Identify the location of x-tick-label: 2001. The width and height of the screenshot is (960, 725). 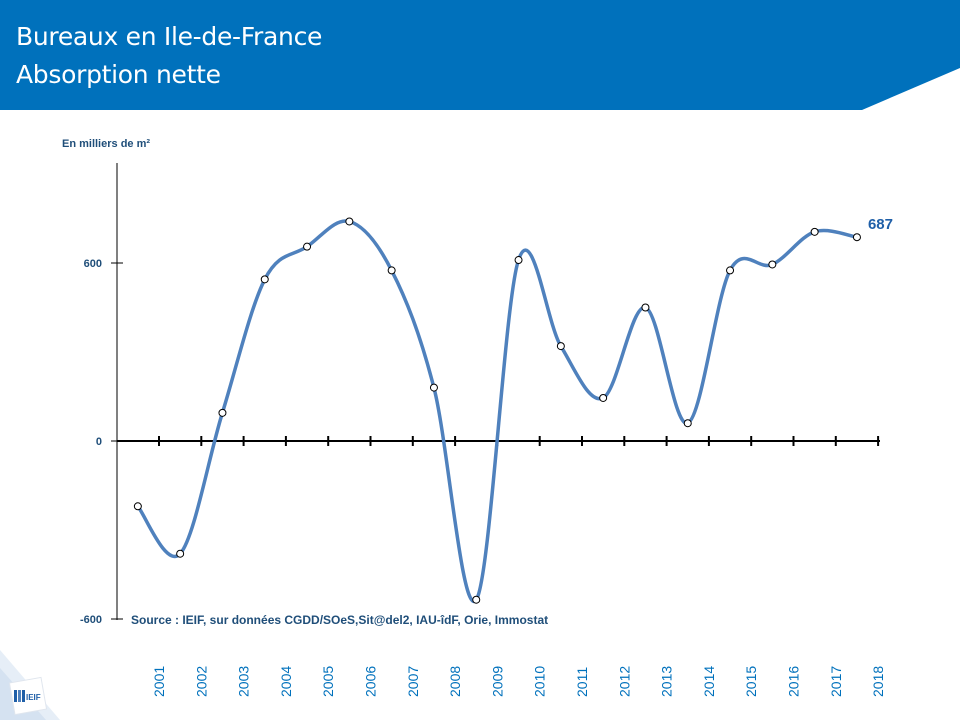
(159, 681).